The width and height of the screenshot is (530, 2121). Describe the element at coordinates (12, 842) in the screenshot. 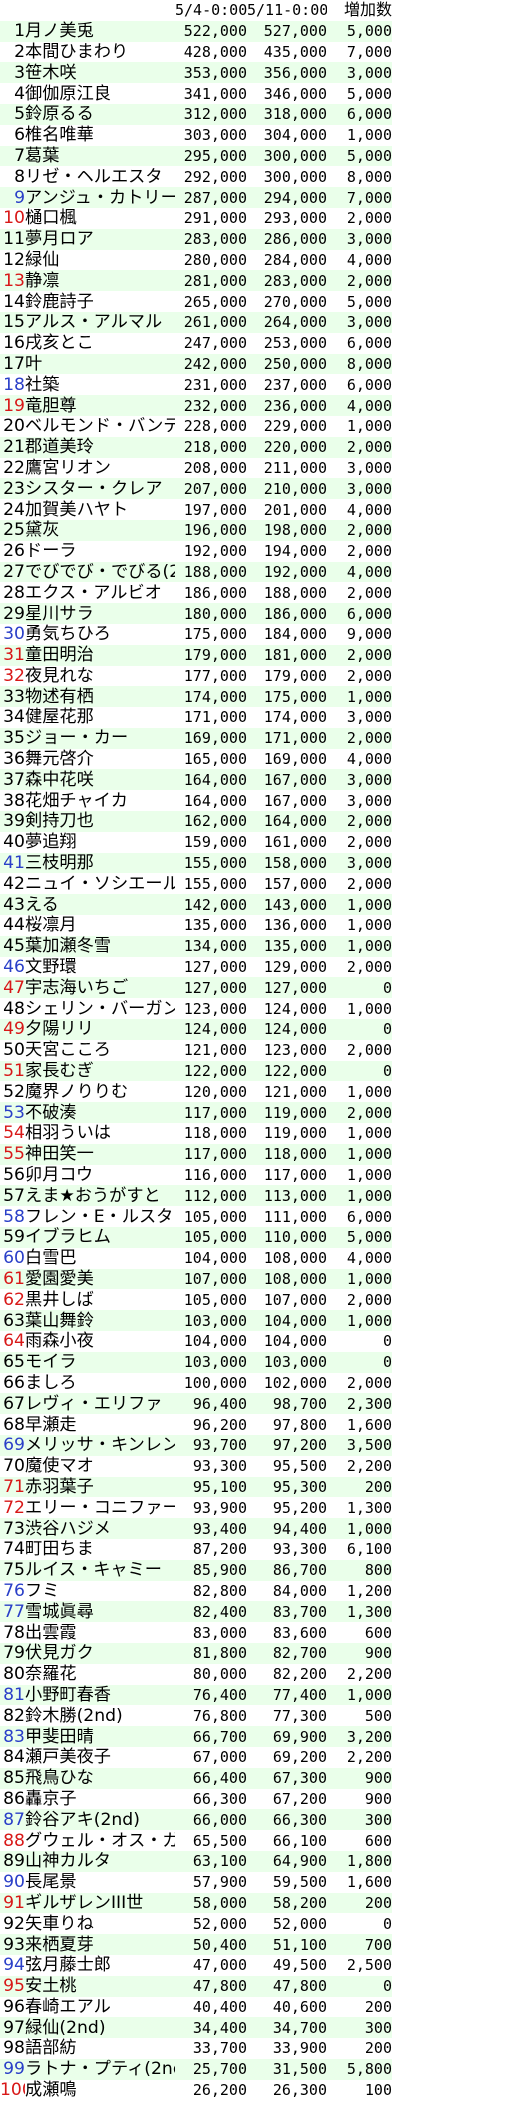

I see `rank-cell: 40` at that location.